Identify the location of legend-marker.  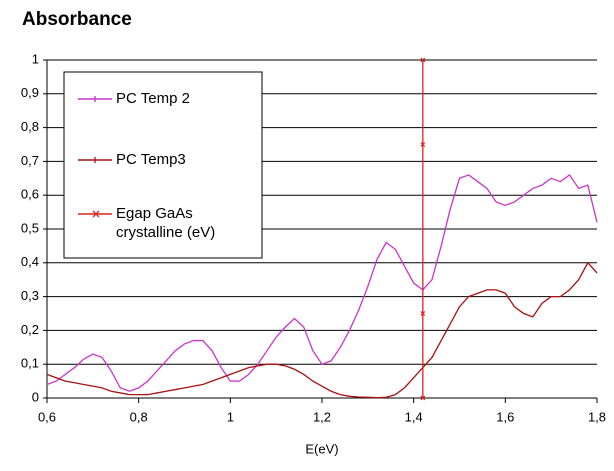
(96, 214).